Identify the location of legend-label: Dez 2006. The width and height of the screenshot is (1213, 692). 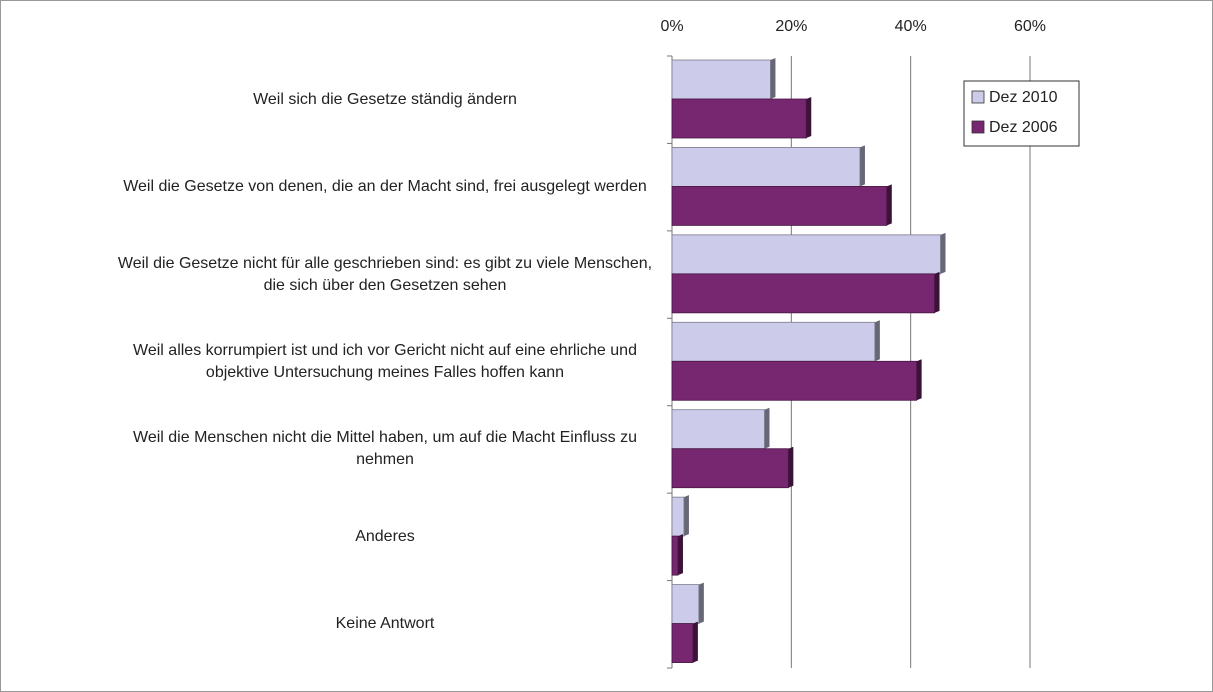
(1023, 127).